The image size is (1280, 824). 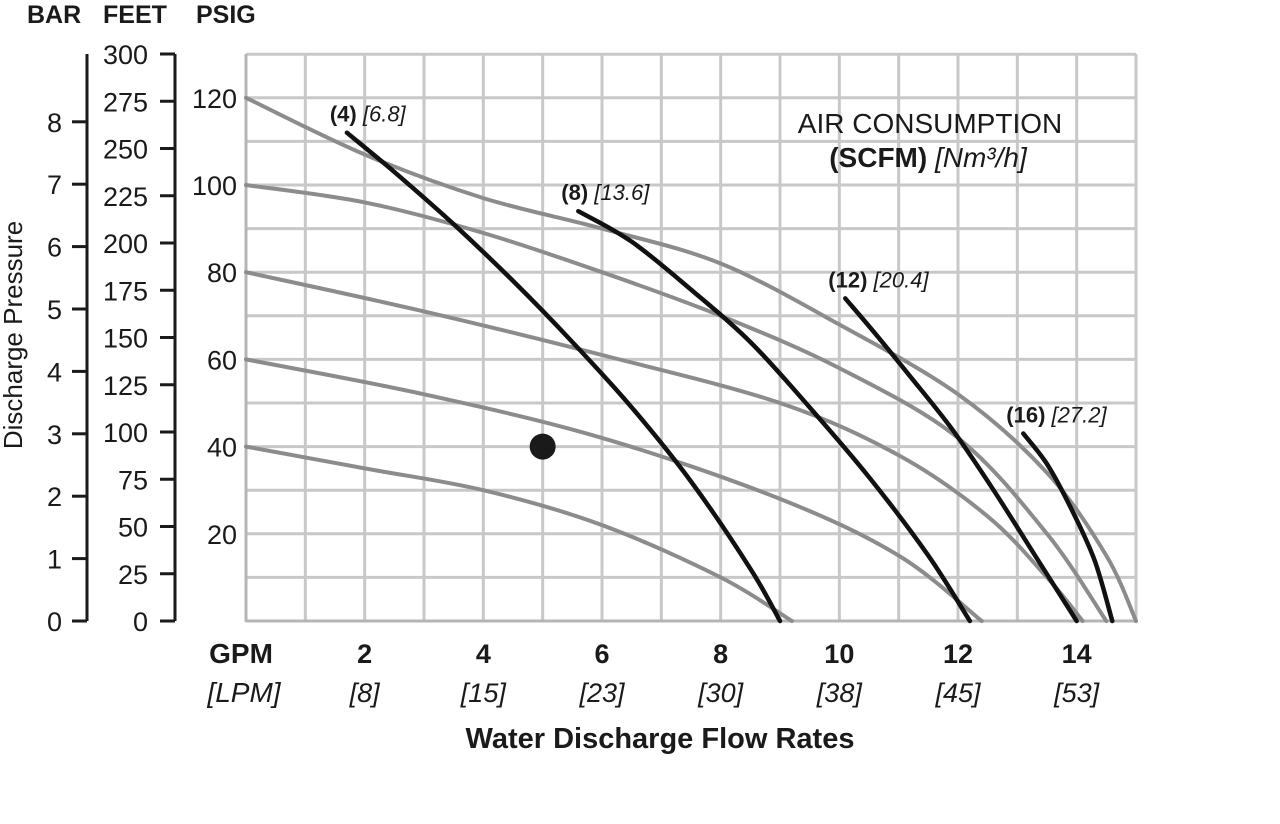 I want to click on feet-tick-label: 150, so click(x=125, y=339).